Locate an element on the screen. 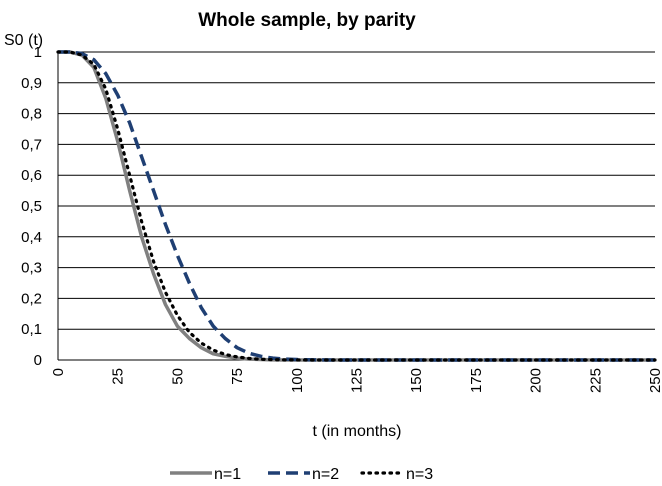 This screenshot has height=486, width=662. x-tick-label: 25 is located at coordinates (118, 376).